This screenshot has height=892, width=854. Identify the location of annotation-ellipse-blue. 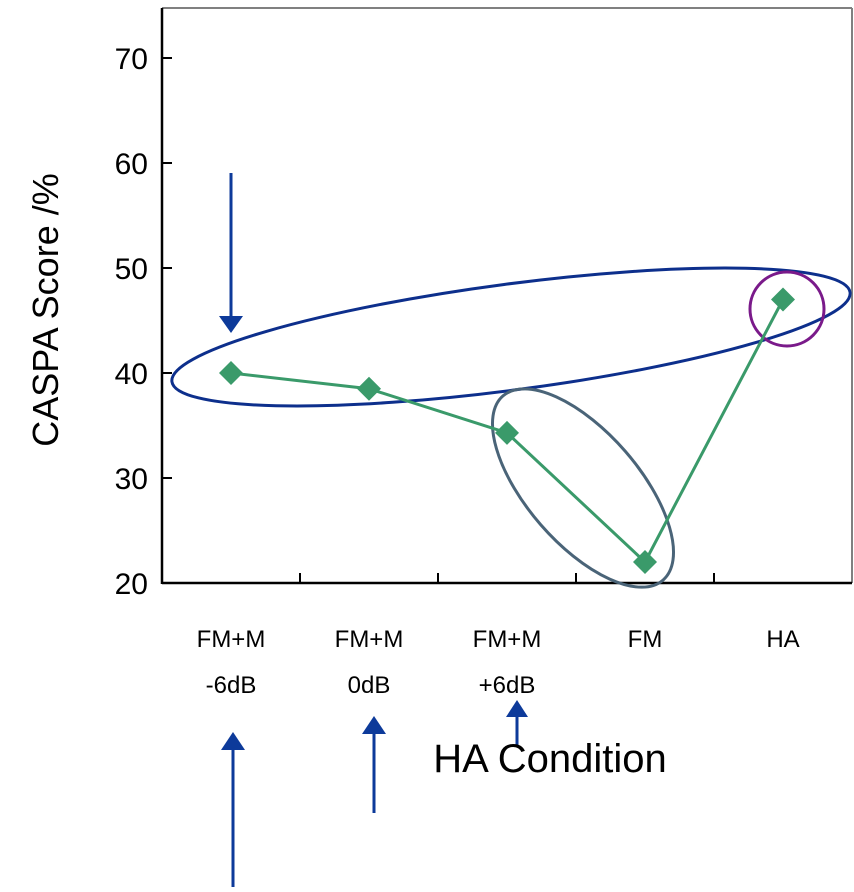
(511, 337).